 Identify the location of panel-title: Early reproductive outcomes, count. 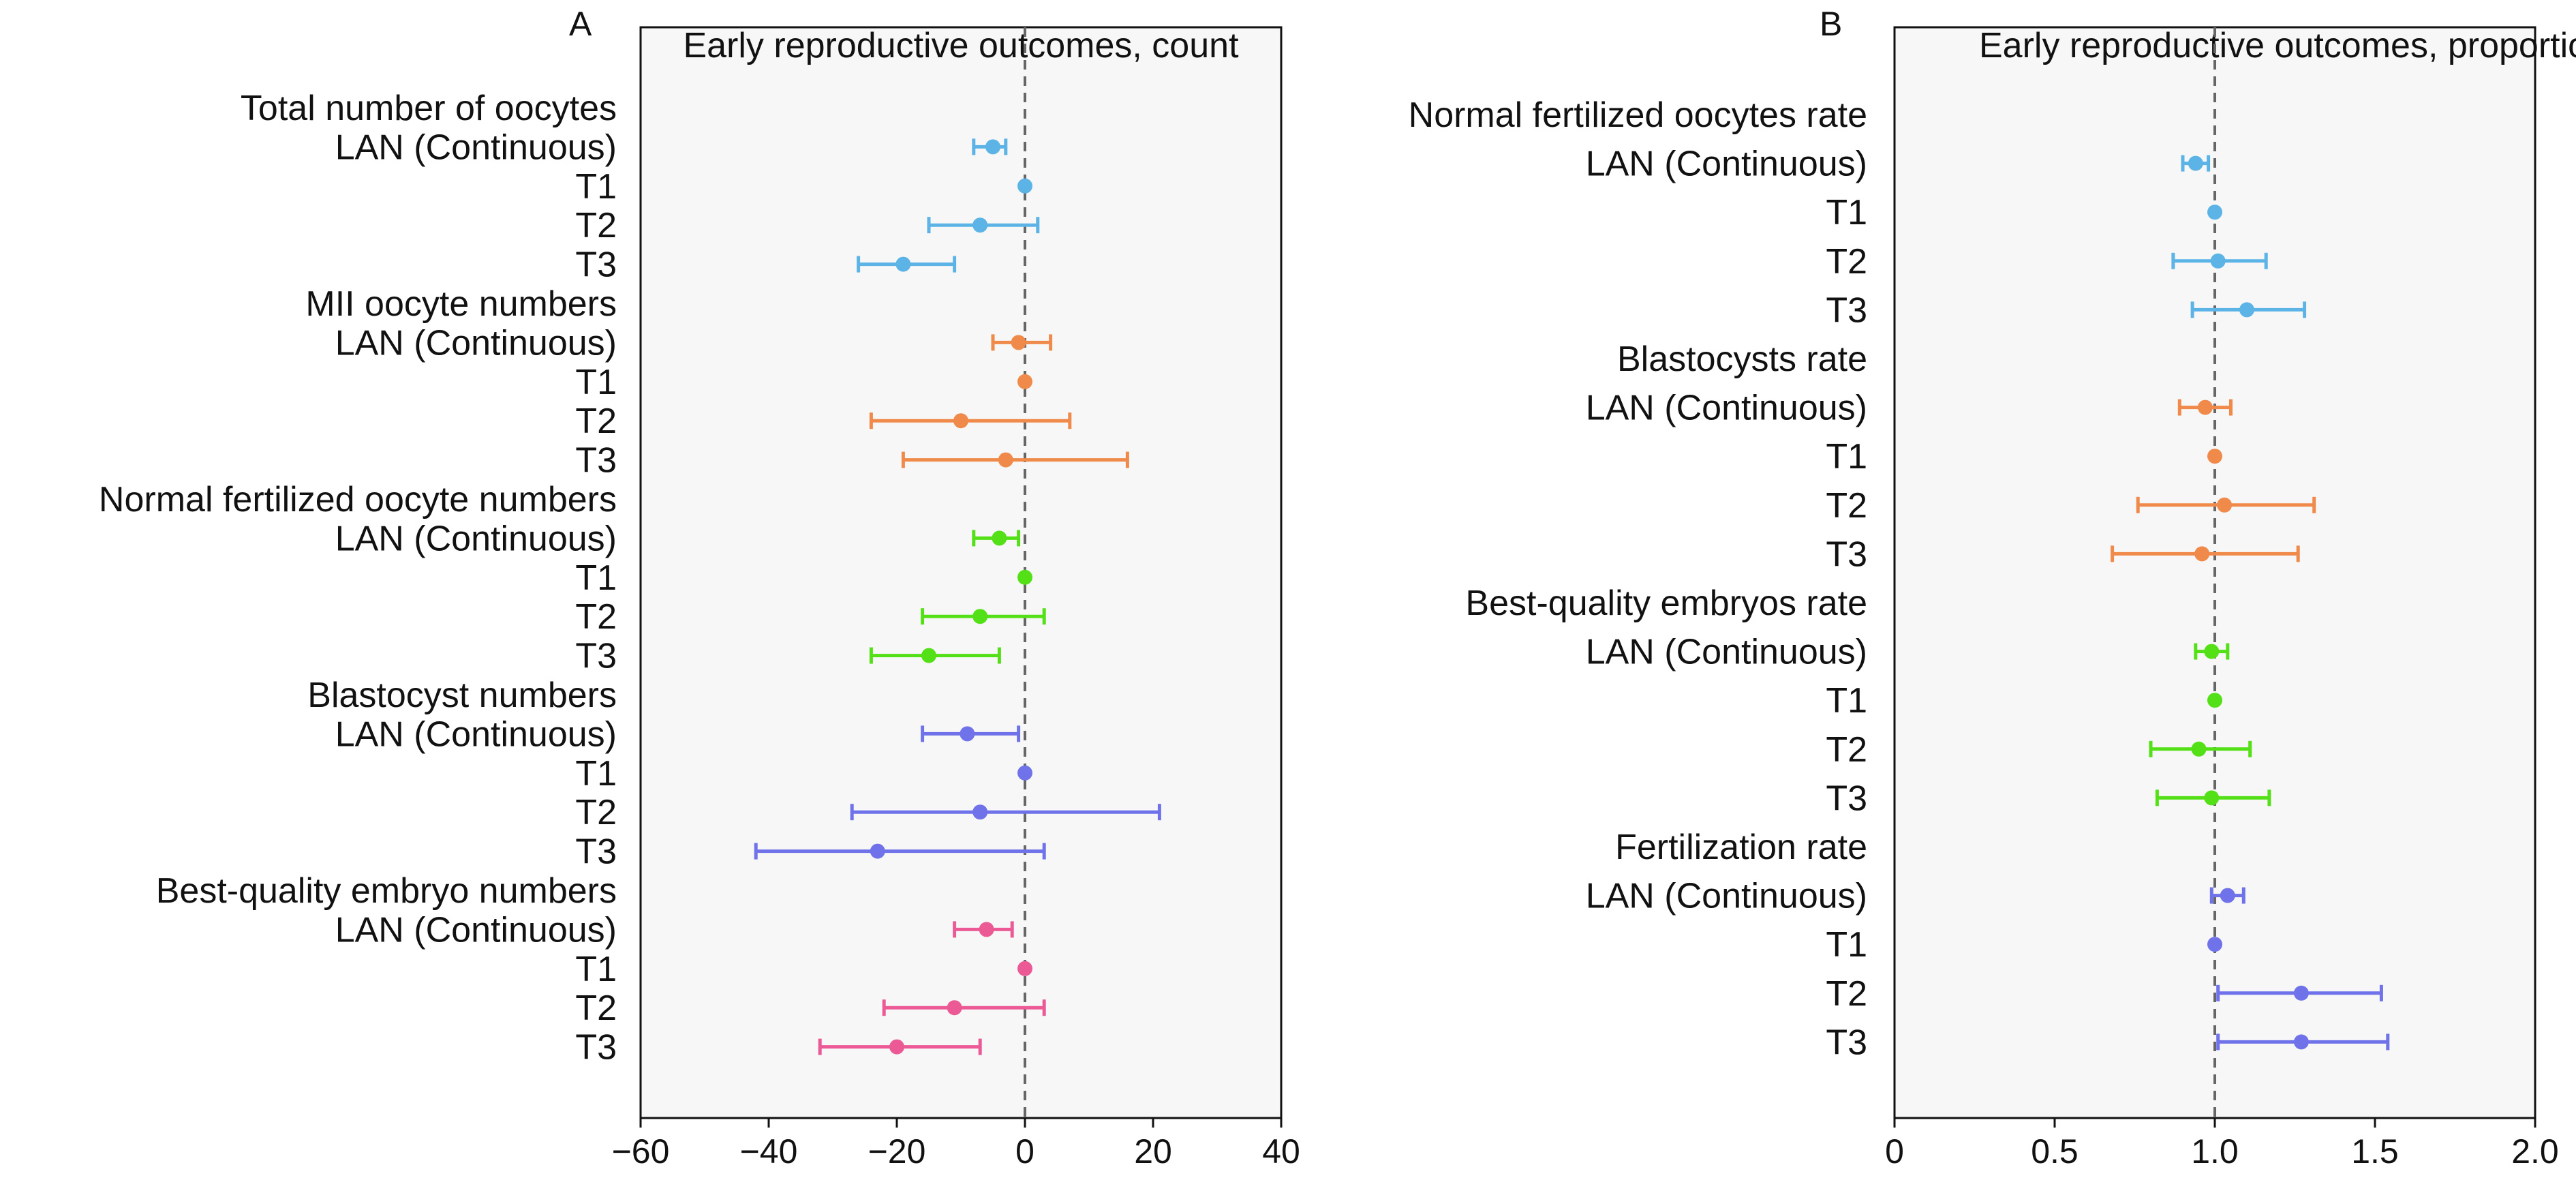
(961, 45).